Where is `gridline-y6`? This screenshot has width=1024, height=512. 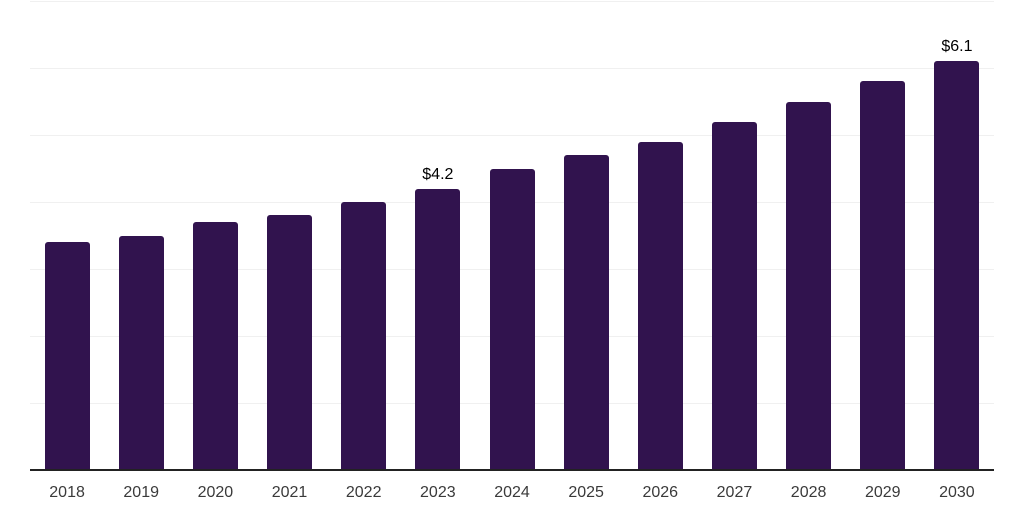
gridline-y6 is located at coordinates (512, 68).